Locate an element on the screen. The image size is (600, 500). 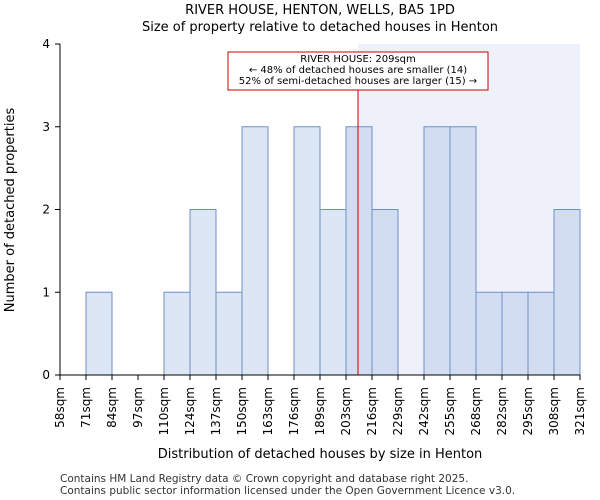
y-tick-label: 4 is located at coordinates (46, 44).